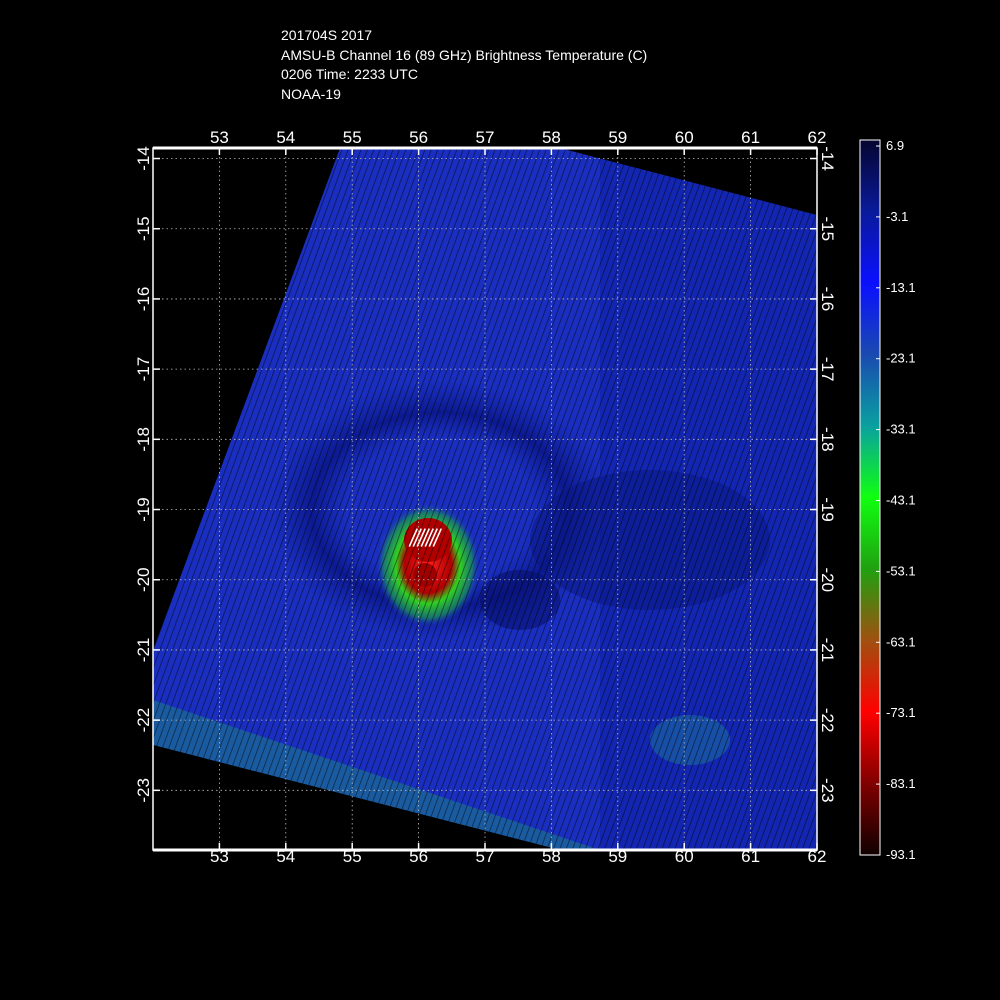 This screenshot has height=1000, width=1000. What do you see at coordinates (617, 856) in the screenshot?
I see `lon-label-bottom: 59` at bounding box center [617, 856].